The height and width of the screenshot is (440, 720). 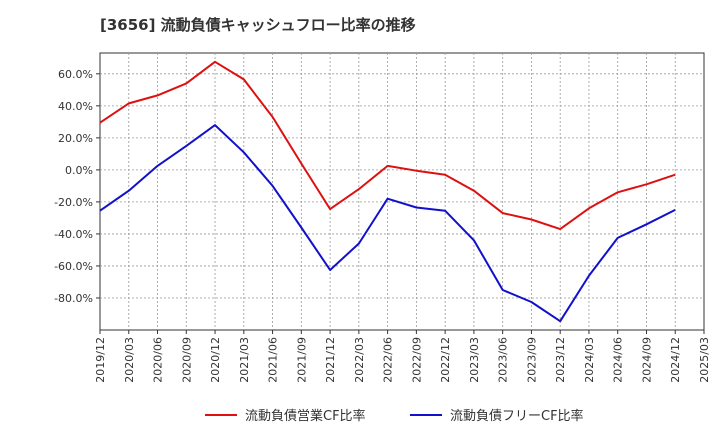 I want to click on x-tick-label: 2020/06, so click(x=158, y=360).